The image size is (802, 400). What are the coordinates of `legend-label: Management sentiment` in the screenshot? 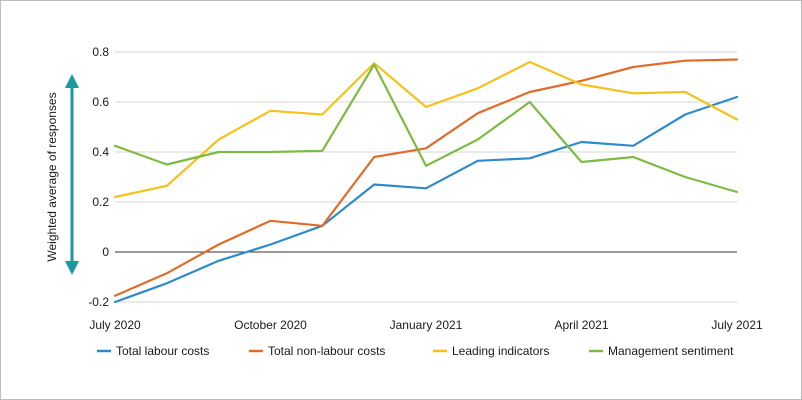 It's located at (671, 351).